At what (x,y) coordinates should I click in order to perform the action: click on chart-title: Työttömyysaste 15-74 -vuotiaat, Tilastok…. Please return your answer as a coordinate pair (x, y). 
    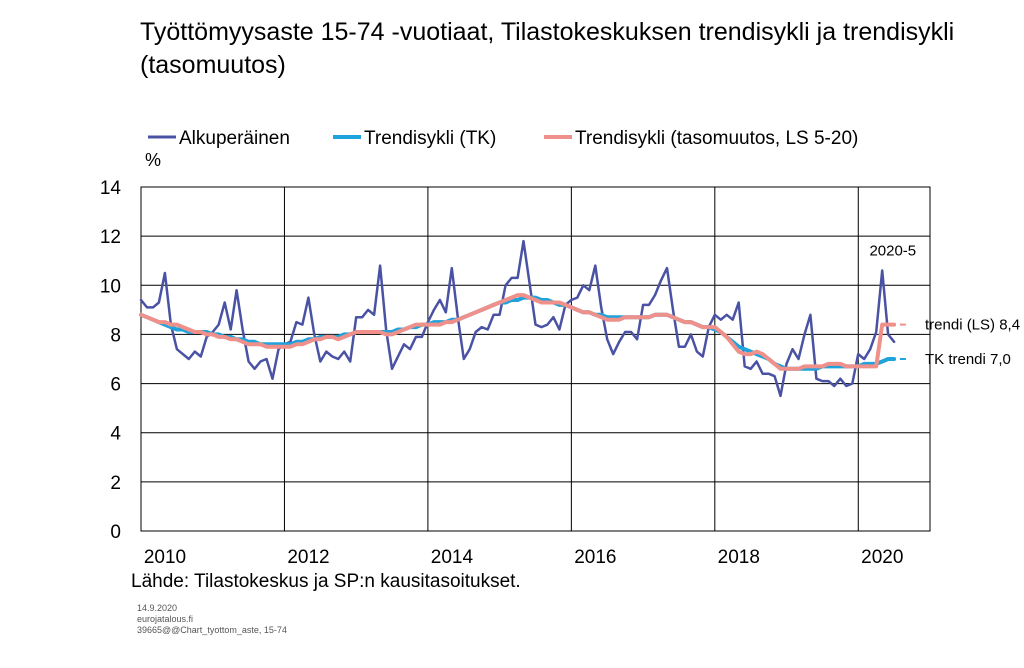
    Looking at the image, I should click on (547, 48).